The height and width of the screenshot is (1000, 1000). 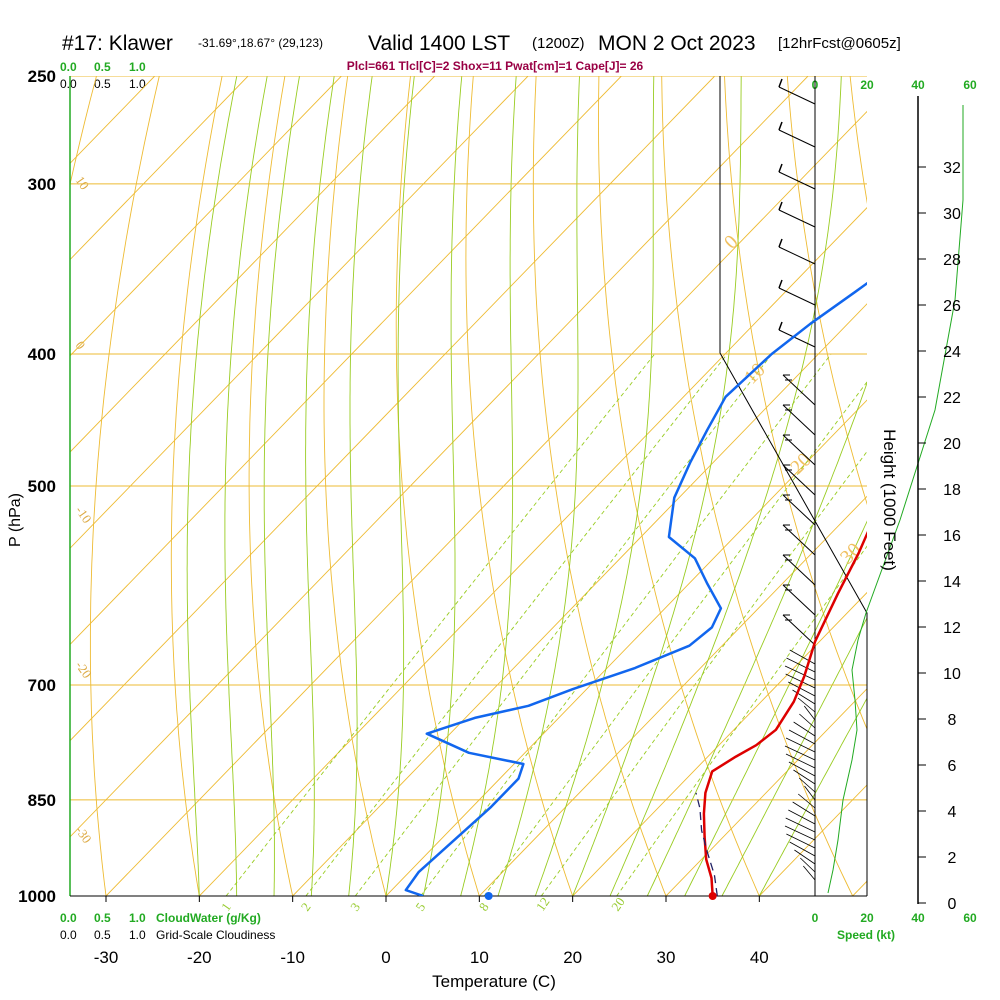 What do you see at coordinates (199, 957) in the screenshot?
I see `x-tick-label: -20` at bounding box center [199, 957].